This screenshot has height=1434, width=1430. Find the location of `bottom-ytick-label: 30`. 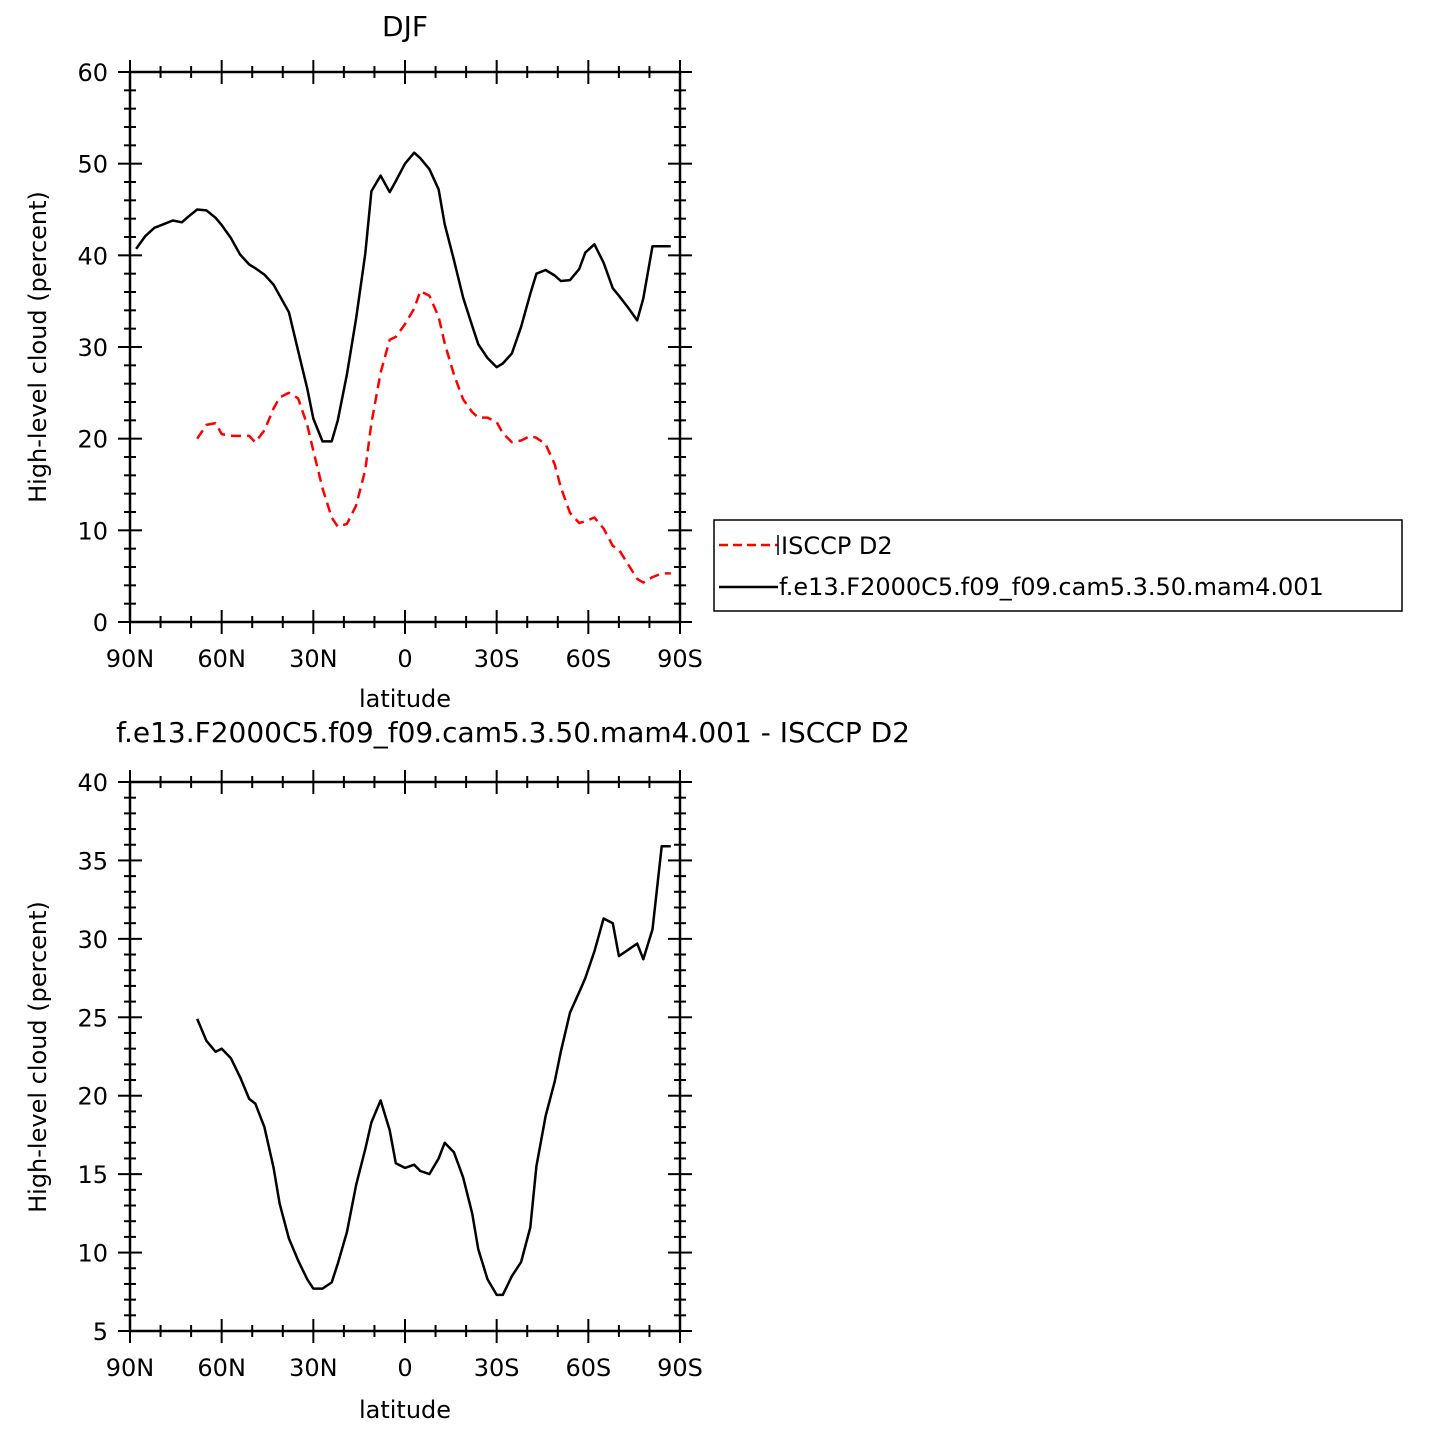

bottom-ytick-label: 30 is located at coordinates (92, 940).